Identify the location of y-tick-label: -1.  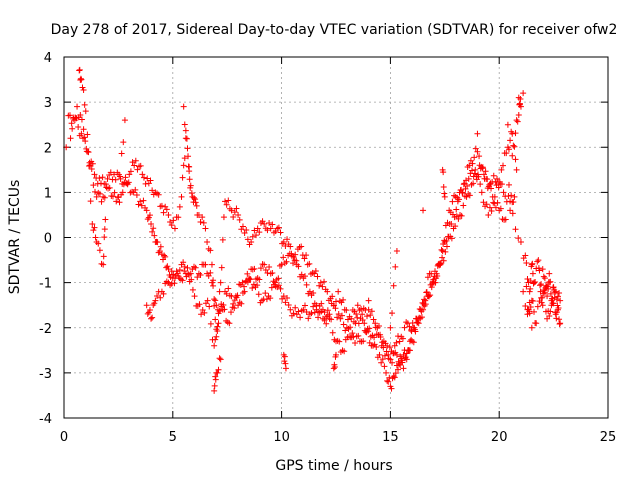
(45, 284).